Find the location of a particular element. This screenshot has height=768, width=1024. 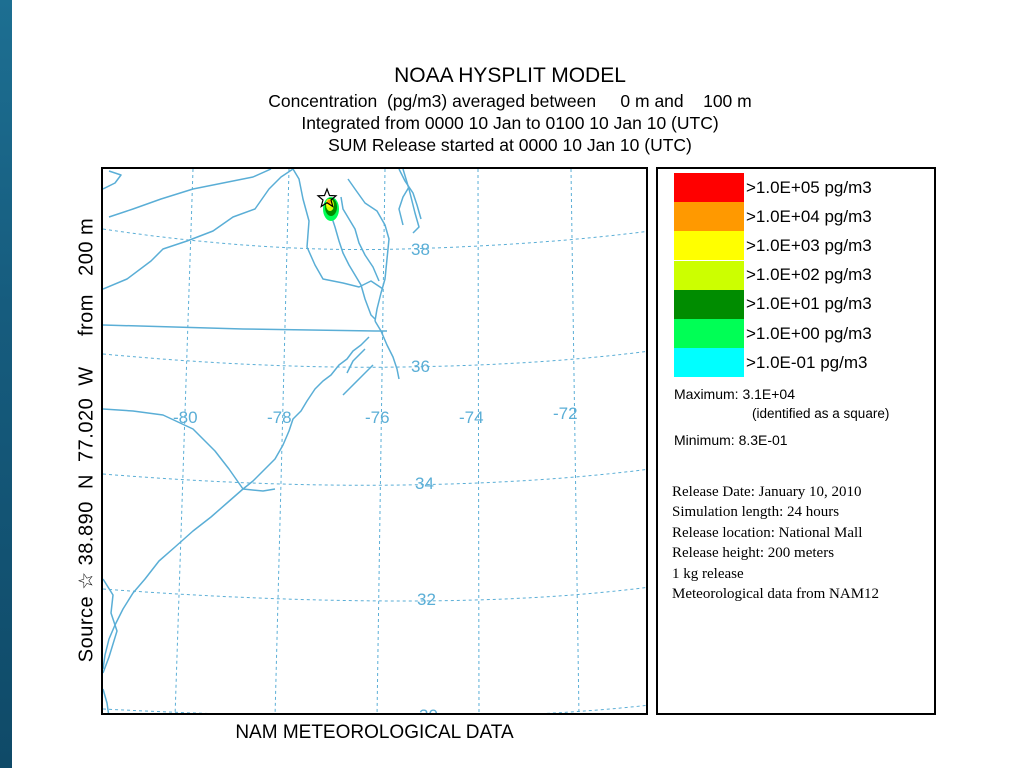

lon-label-72: -72 is located at coordinates (565, 413).